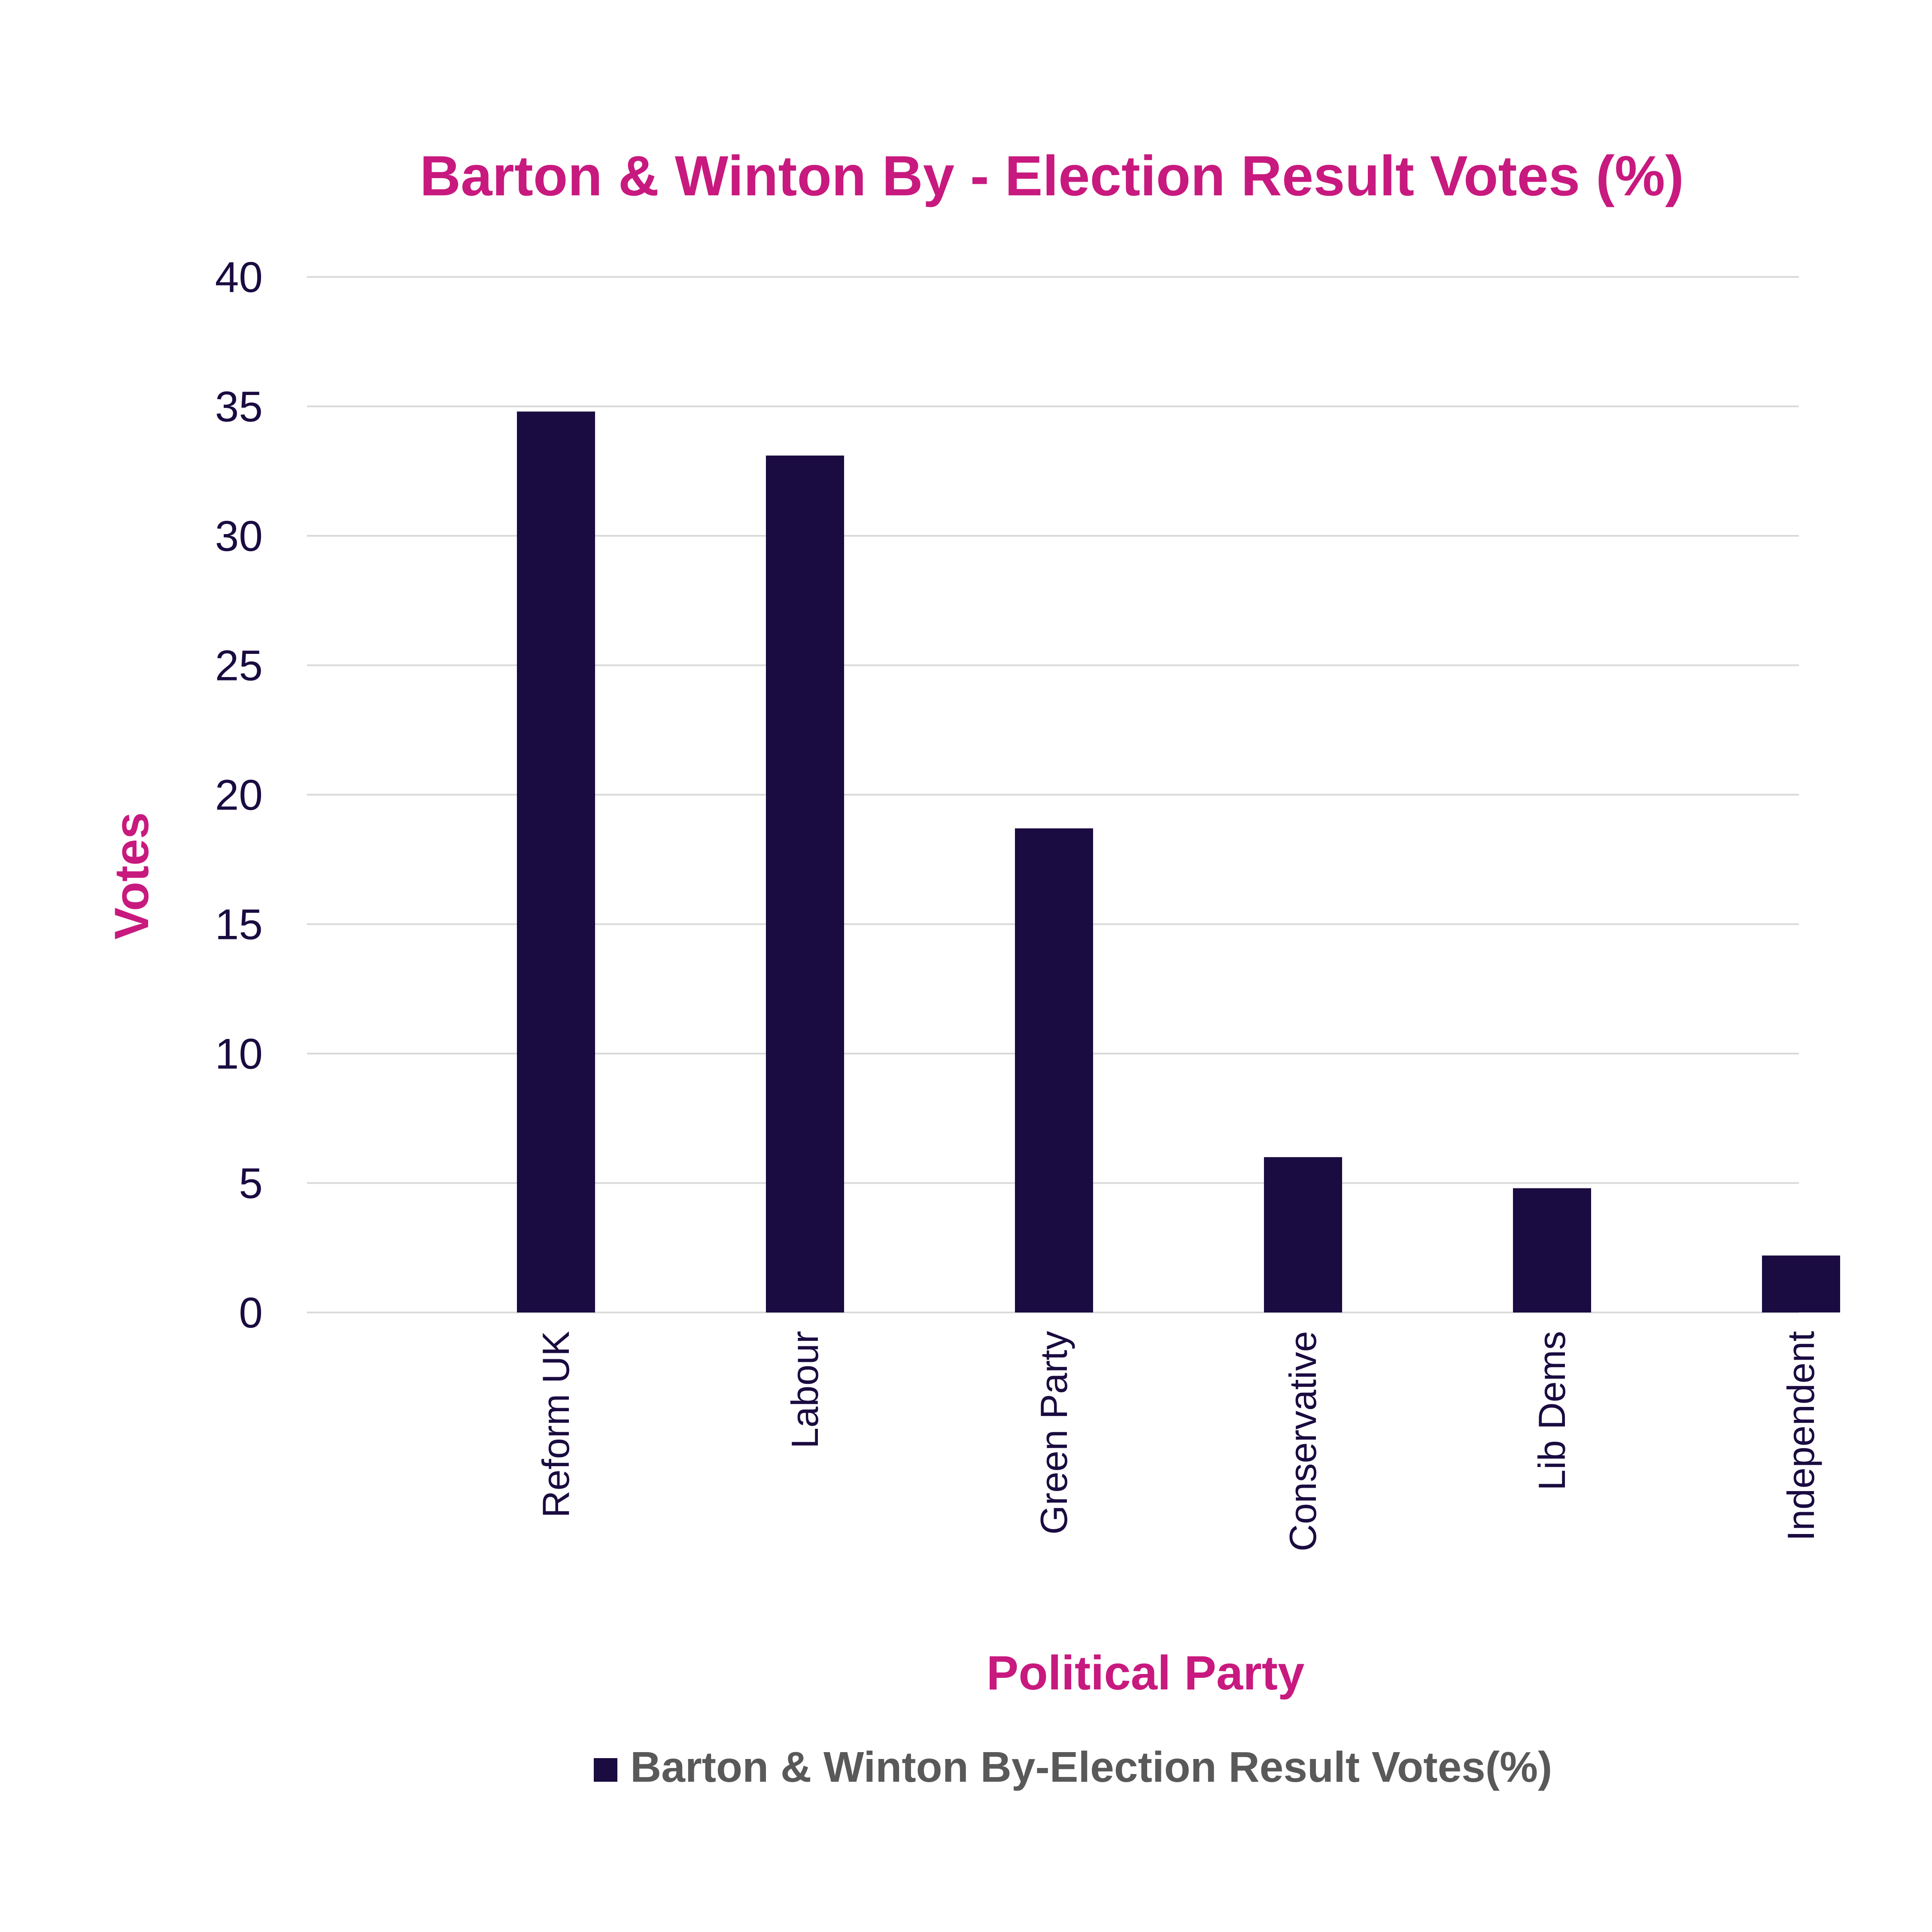 The width and height of the screenshot is (1932, 1932). I want to click on y-axis-tick-labels: 0 5 10 15 20 25 30 35 40, so click(239, 795).